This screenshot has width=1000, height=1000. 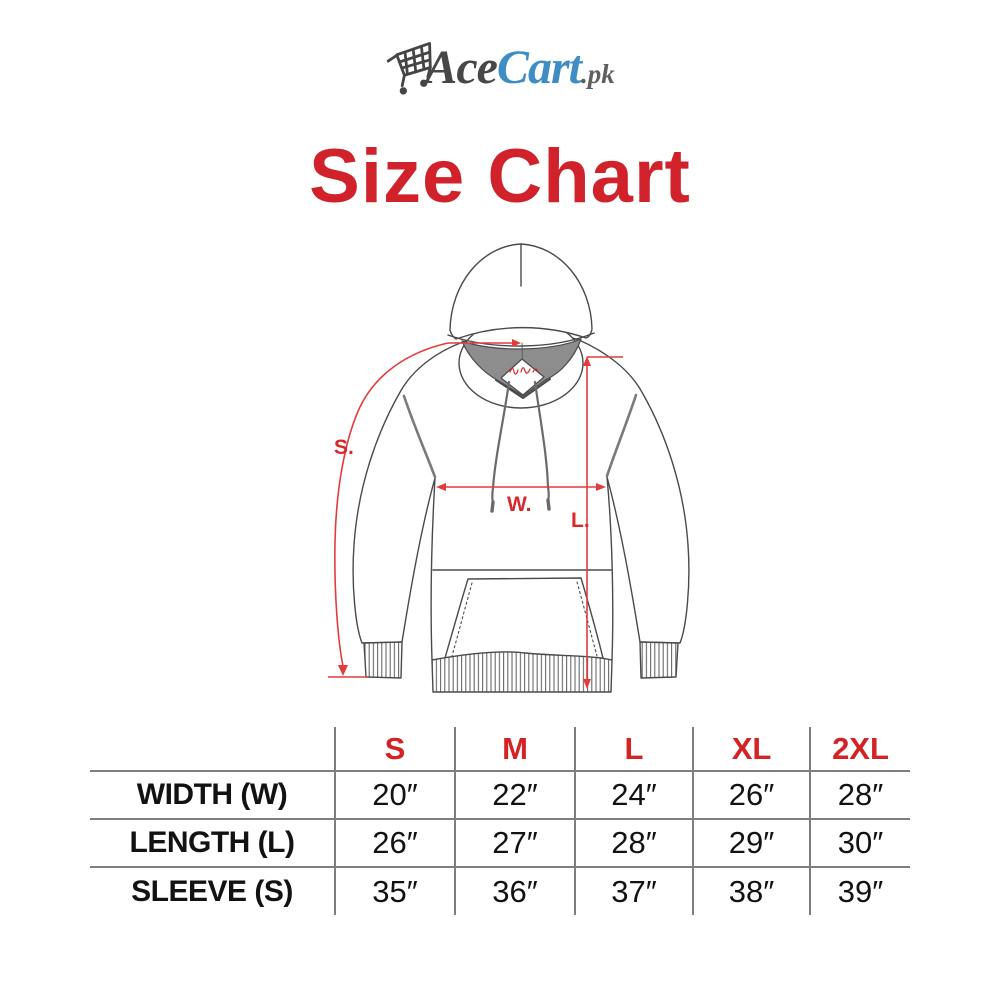 What do you see at coordinates (752, 795) in the screenshot?
I see `width-value-xl: 26″` at bounding box center [752, 795].